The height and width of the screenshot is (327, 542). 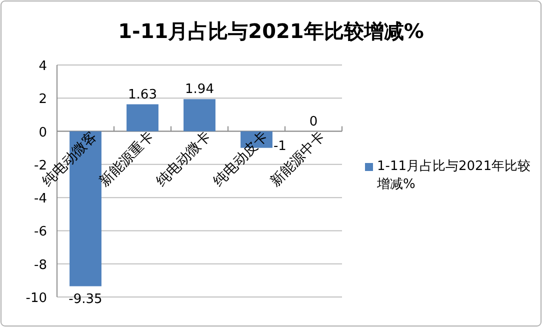 I want to click on y-tick-label: -10, so click(x=36, y=298).